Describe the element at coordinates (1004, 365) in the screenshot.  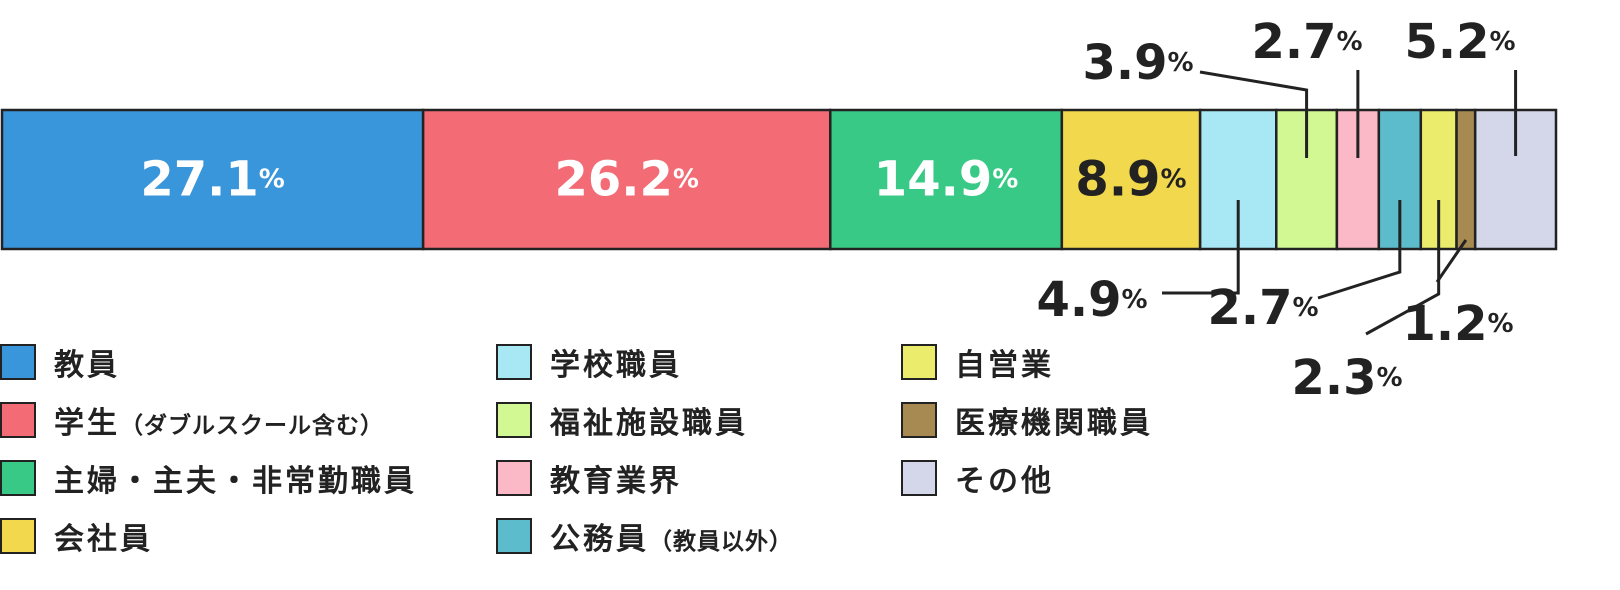
I see `legend-label: 自営業` at that location.